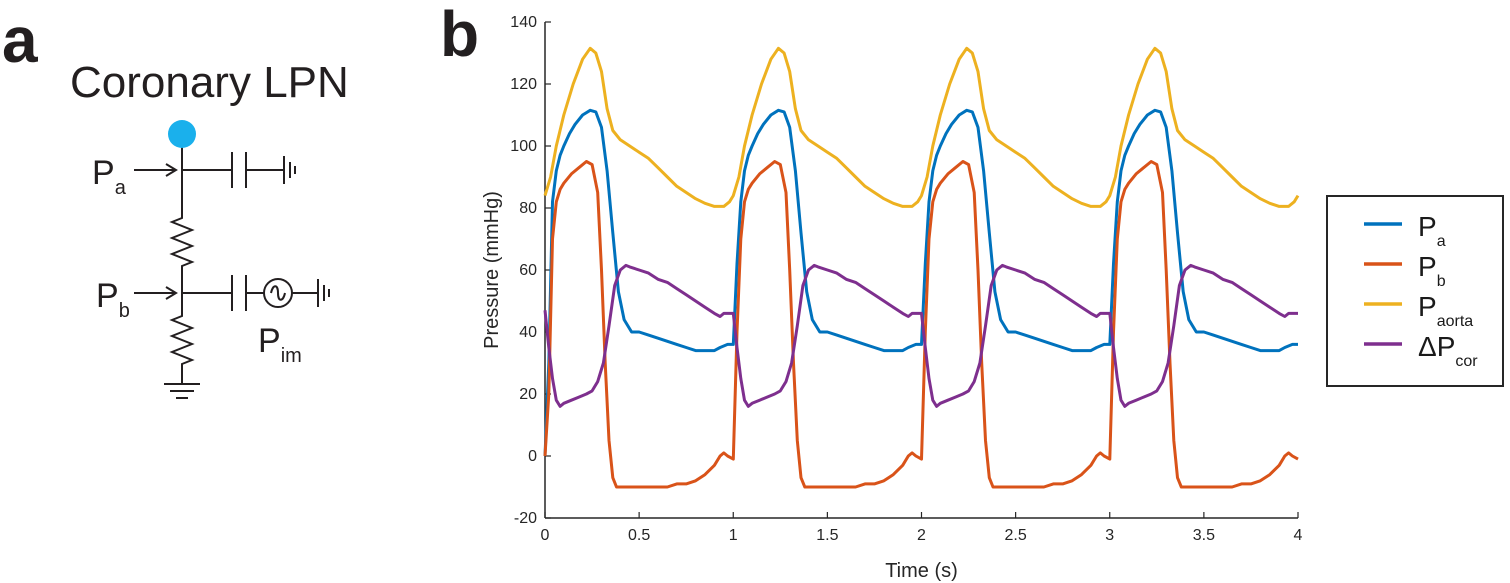 This screenshot has width=1510, height=583. Describe the element at coordinates (523, 22) in the screenshot. I see `y-tick-label: 140` at that location.